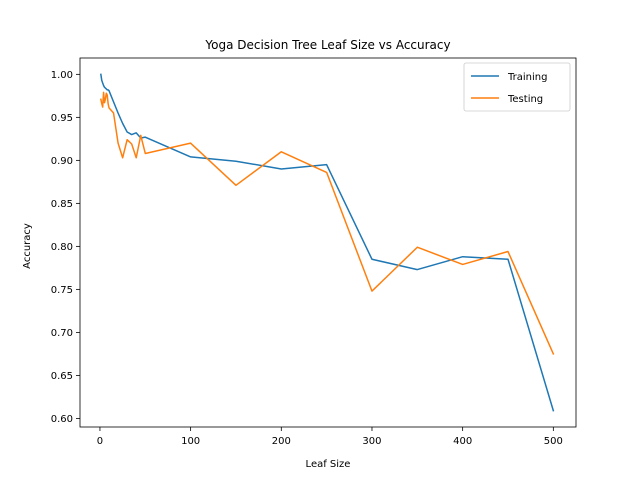 The height and width of the screenshot is (480, 640). Describe the element at coordinates (100, 441) in the screenshot. I see `x-tick-label: 0` at that location.